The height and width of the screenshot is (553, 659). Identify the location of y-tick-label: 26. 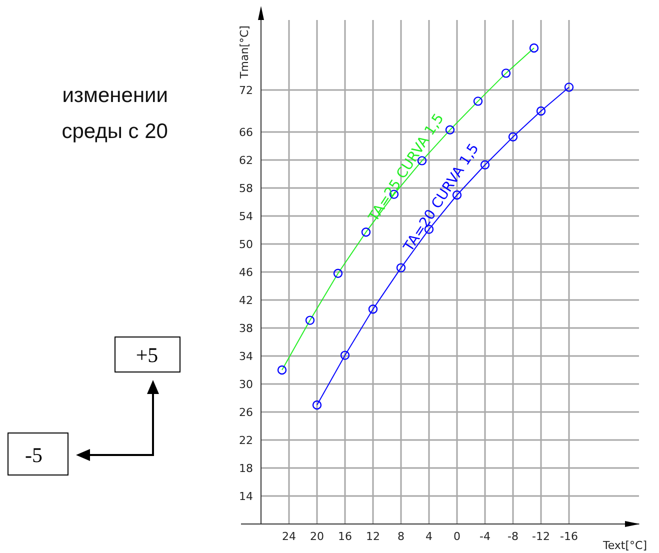
(246, 412).